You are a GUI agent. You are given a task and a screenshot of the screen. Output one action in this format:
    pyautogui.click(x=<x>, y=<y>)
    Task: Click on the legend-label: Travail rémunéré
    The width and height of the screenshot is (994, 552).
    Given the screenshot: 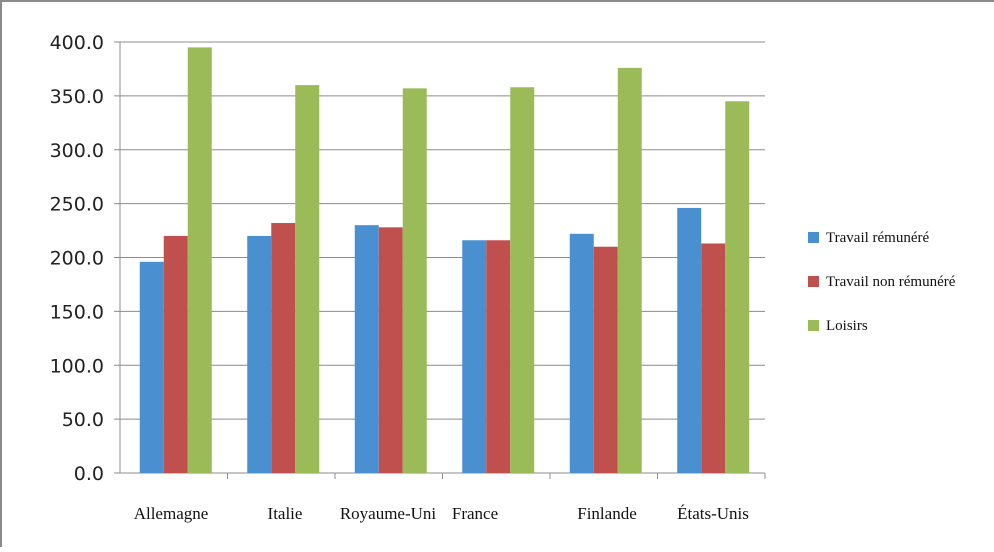 What is the action you would take?
    pyautogui.click(x=878, y=238)
    